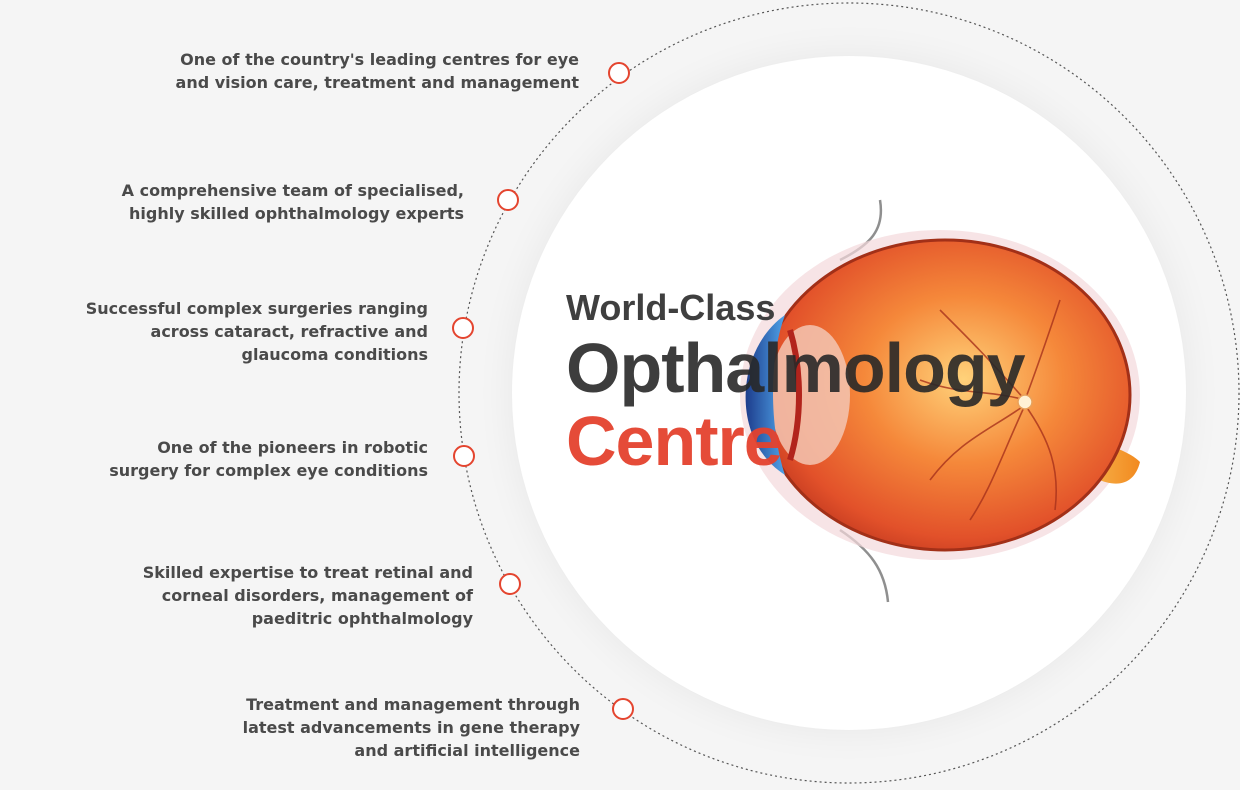 The width and height of the screenshot is (1240, 790). Describe the element at coordinates (671, 307) in the screenshot. I see `title-kicker: World-Class` at that location.